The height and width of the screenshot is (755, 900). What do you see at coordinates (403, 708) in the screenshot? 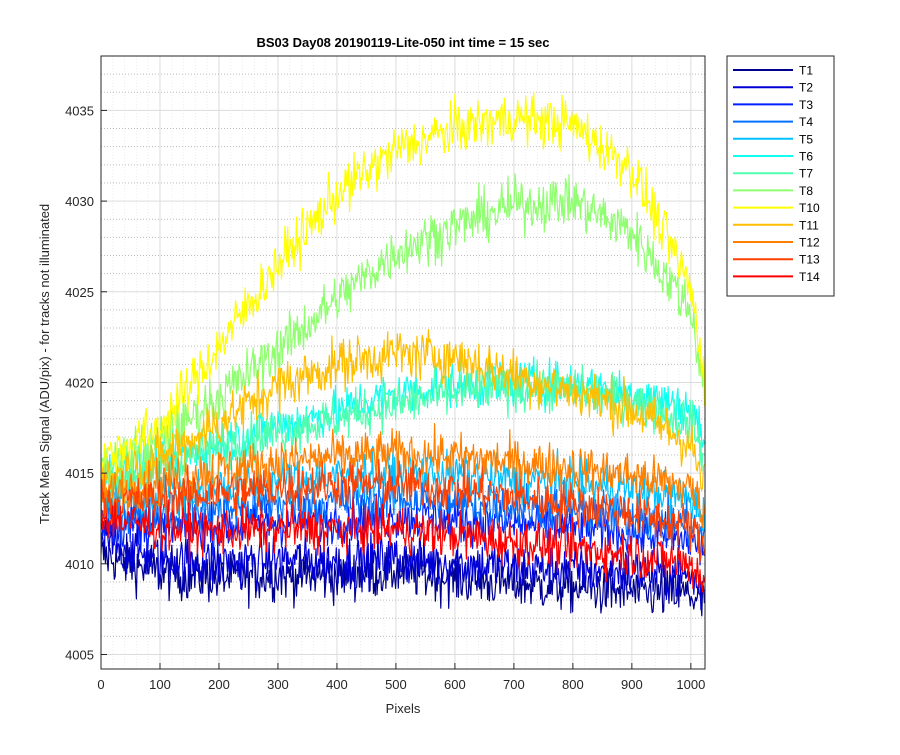
I see `x-axis-label: Pixels` at bounding box center [403, 708].